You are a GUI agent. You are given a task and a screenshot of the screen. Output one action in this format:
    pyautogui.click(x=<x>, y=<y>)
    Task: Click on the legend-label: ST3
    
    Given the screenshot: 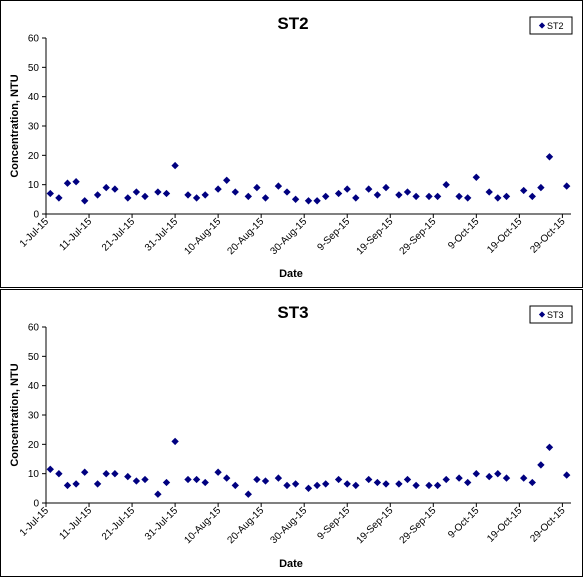 What is the action you would take?
    pyautogui.click(x=555, y=315)
    